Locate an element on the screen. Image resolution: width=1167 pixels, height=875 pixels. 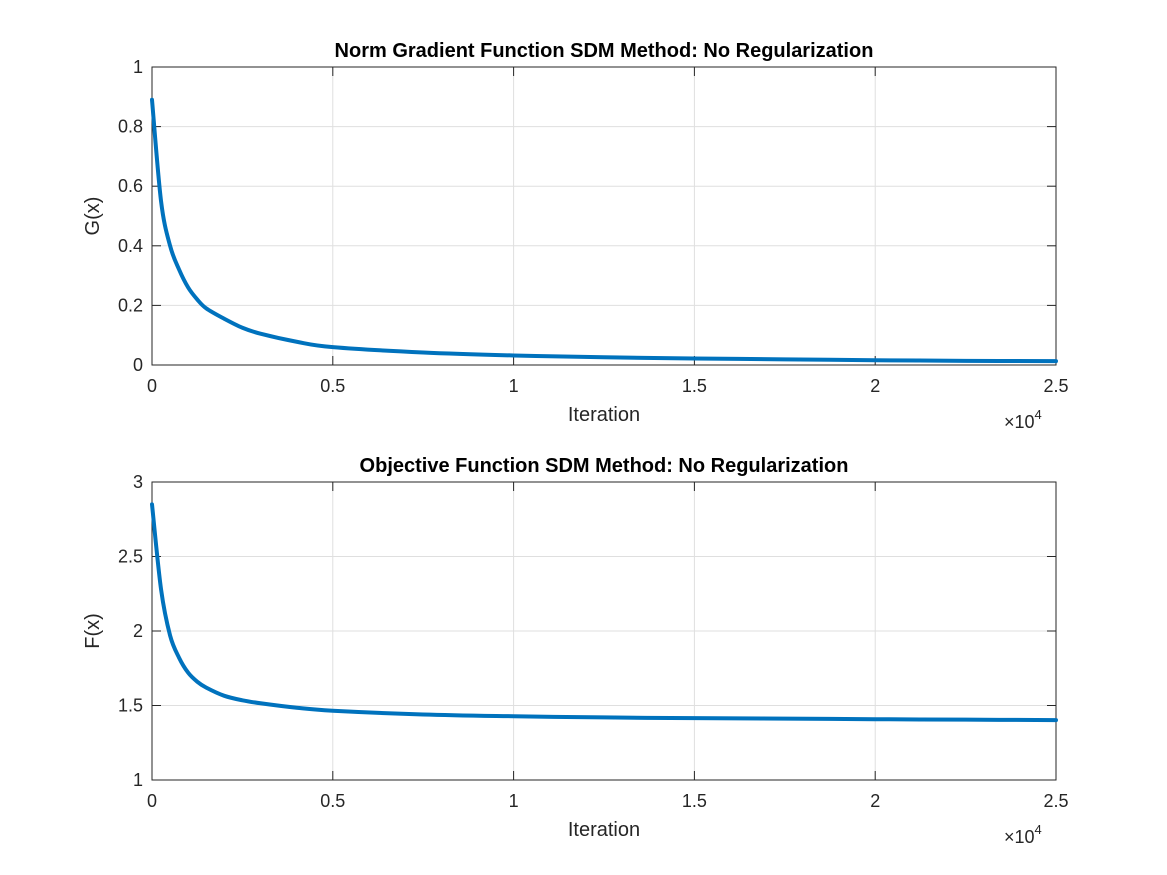
y-tick-label: 0.8 is located at coordinates (130, 127).